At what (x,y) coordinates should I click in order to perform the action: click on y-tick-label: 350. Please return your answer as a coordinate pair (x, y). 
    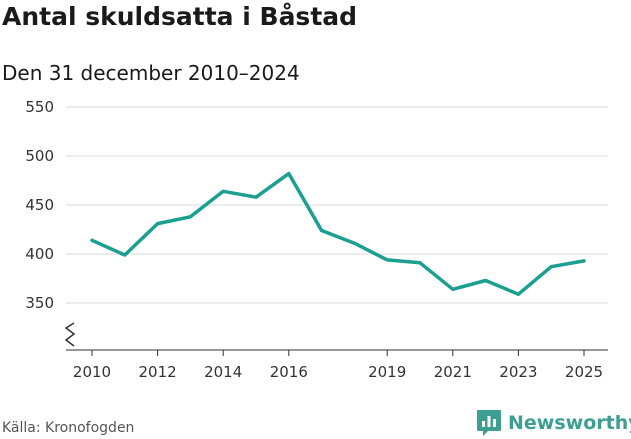
    Looking at the image, I should click on (39, 303).